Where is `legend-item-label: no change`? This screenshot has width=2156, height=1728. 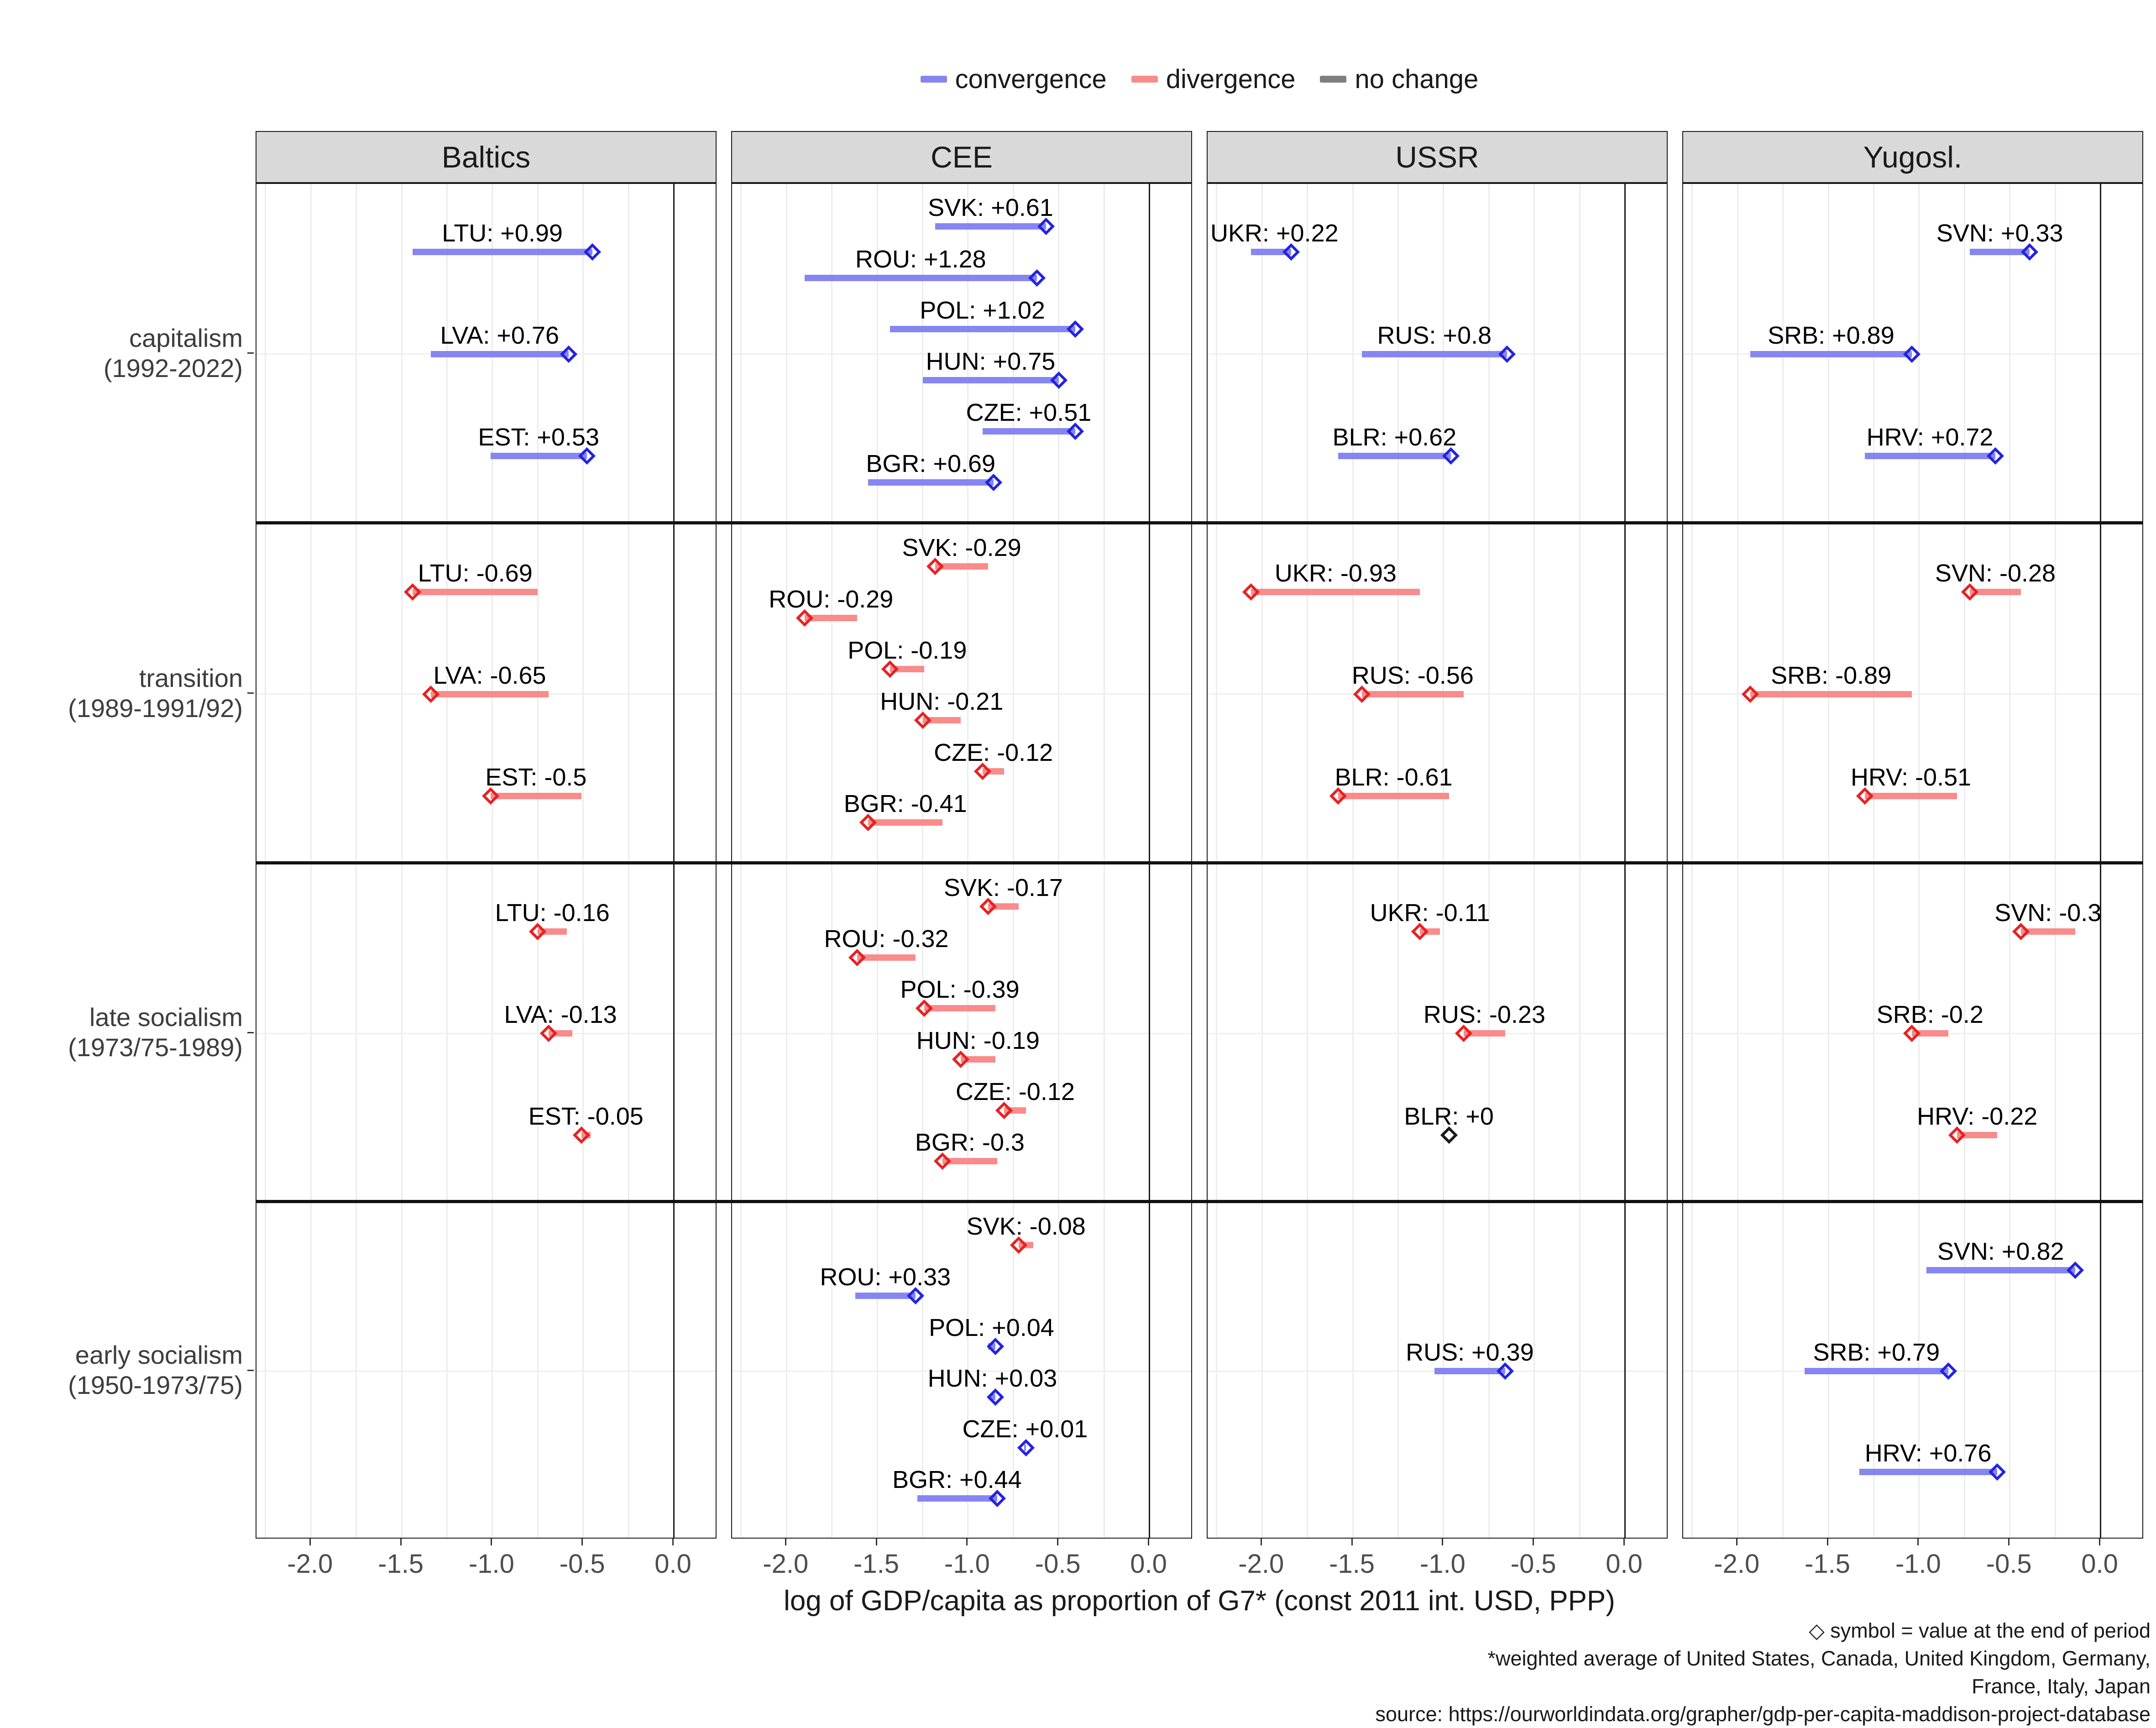
legend-item-label: no change is located at coordinates (1417, 79).